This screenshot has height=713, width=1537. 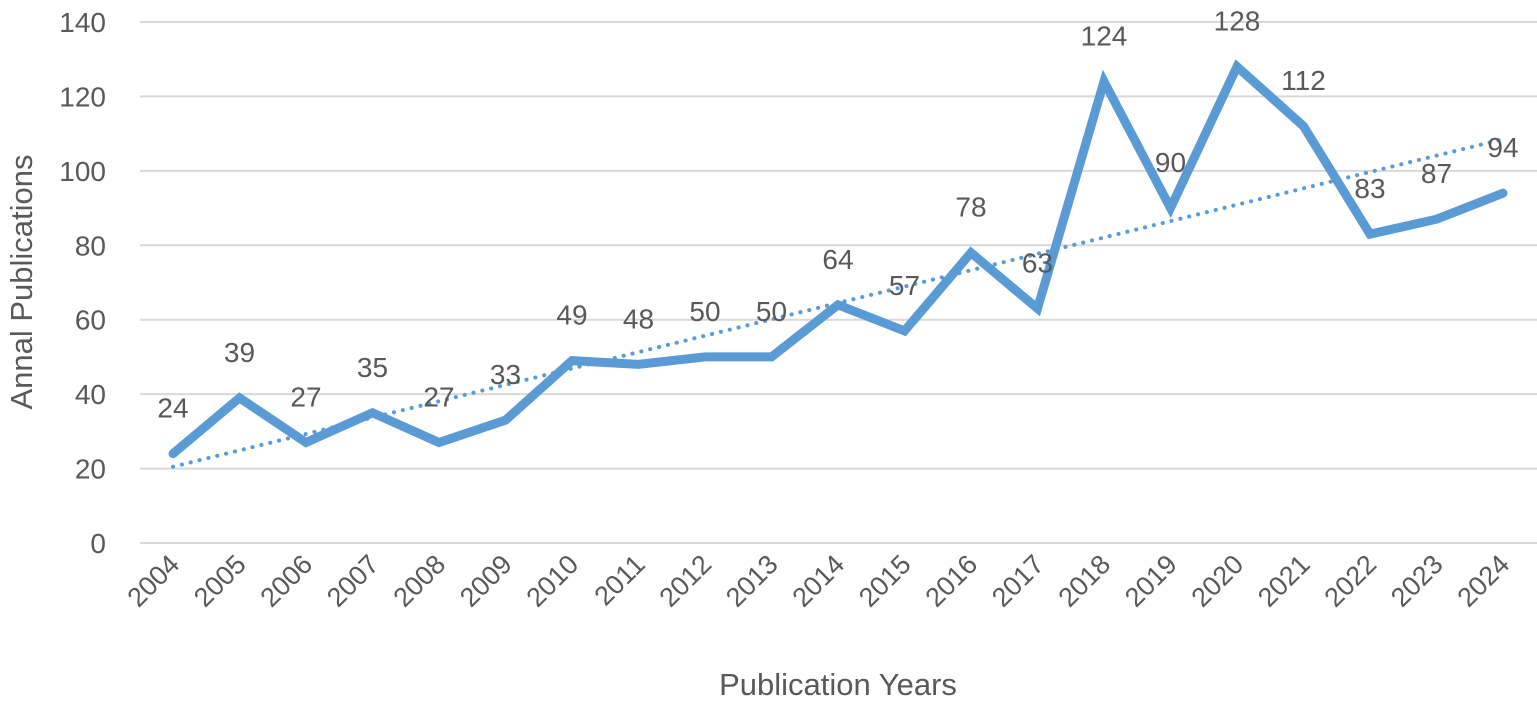 I want to click on x-tick-label: 2017, so click(x=1018, y=581).